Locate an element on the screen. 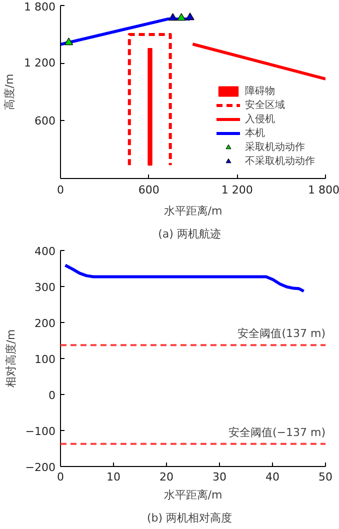  x-tick-label: 20 is located at coordinates (167, 477).